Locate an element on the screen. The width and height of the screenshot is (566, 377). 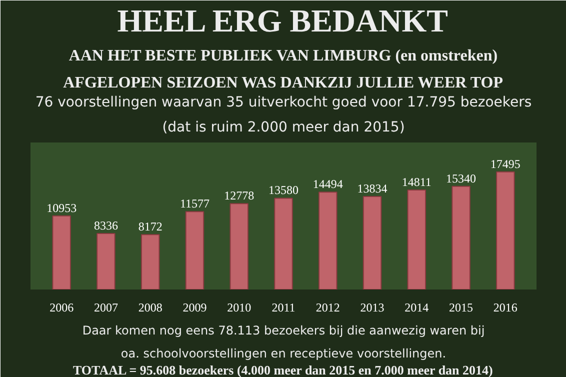
x-tick-label: 2009 is located at coordinates (194, 307).